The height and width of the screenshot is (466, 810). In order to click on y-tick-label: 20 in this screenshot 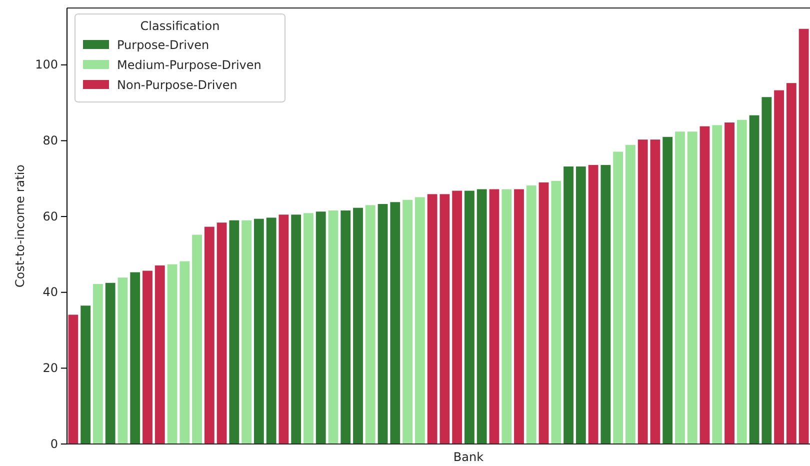, I will do `click(50, 368)`.